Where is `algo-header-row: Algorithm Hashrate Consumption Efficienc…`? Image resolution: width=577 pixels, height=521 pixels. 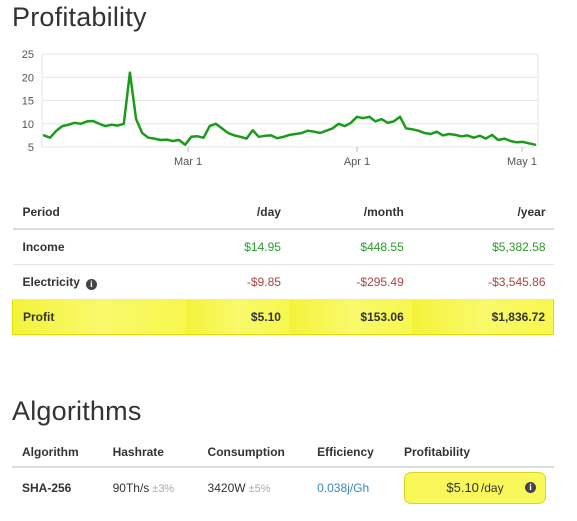
algo-header-row: Algorithm Hashrate Consumption Efficienc… is located at coordinates (283, 453).